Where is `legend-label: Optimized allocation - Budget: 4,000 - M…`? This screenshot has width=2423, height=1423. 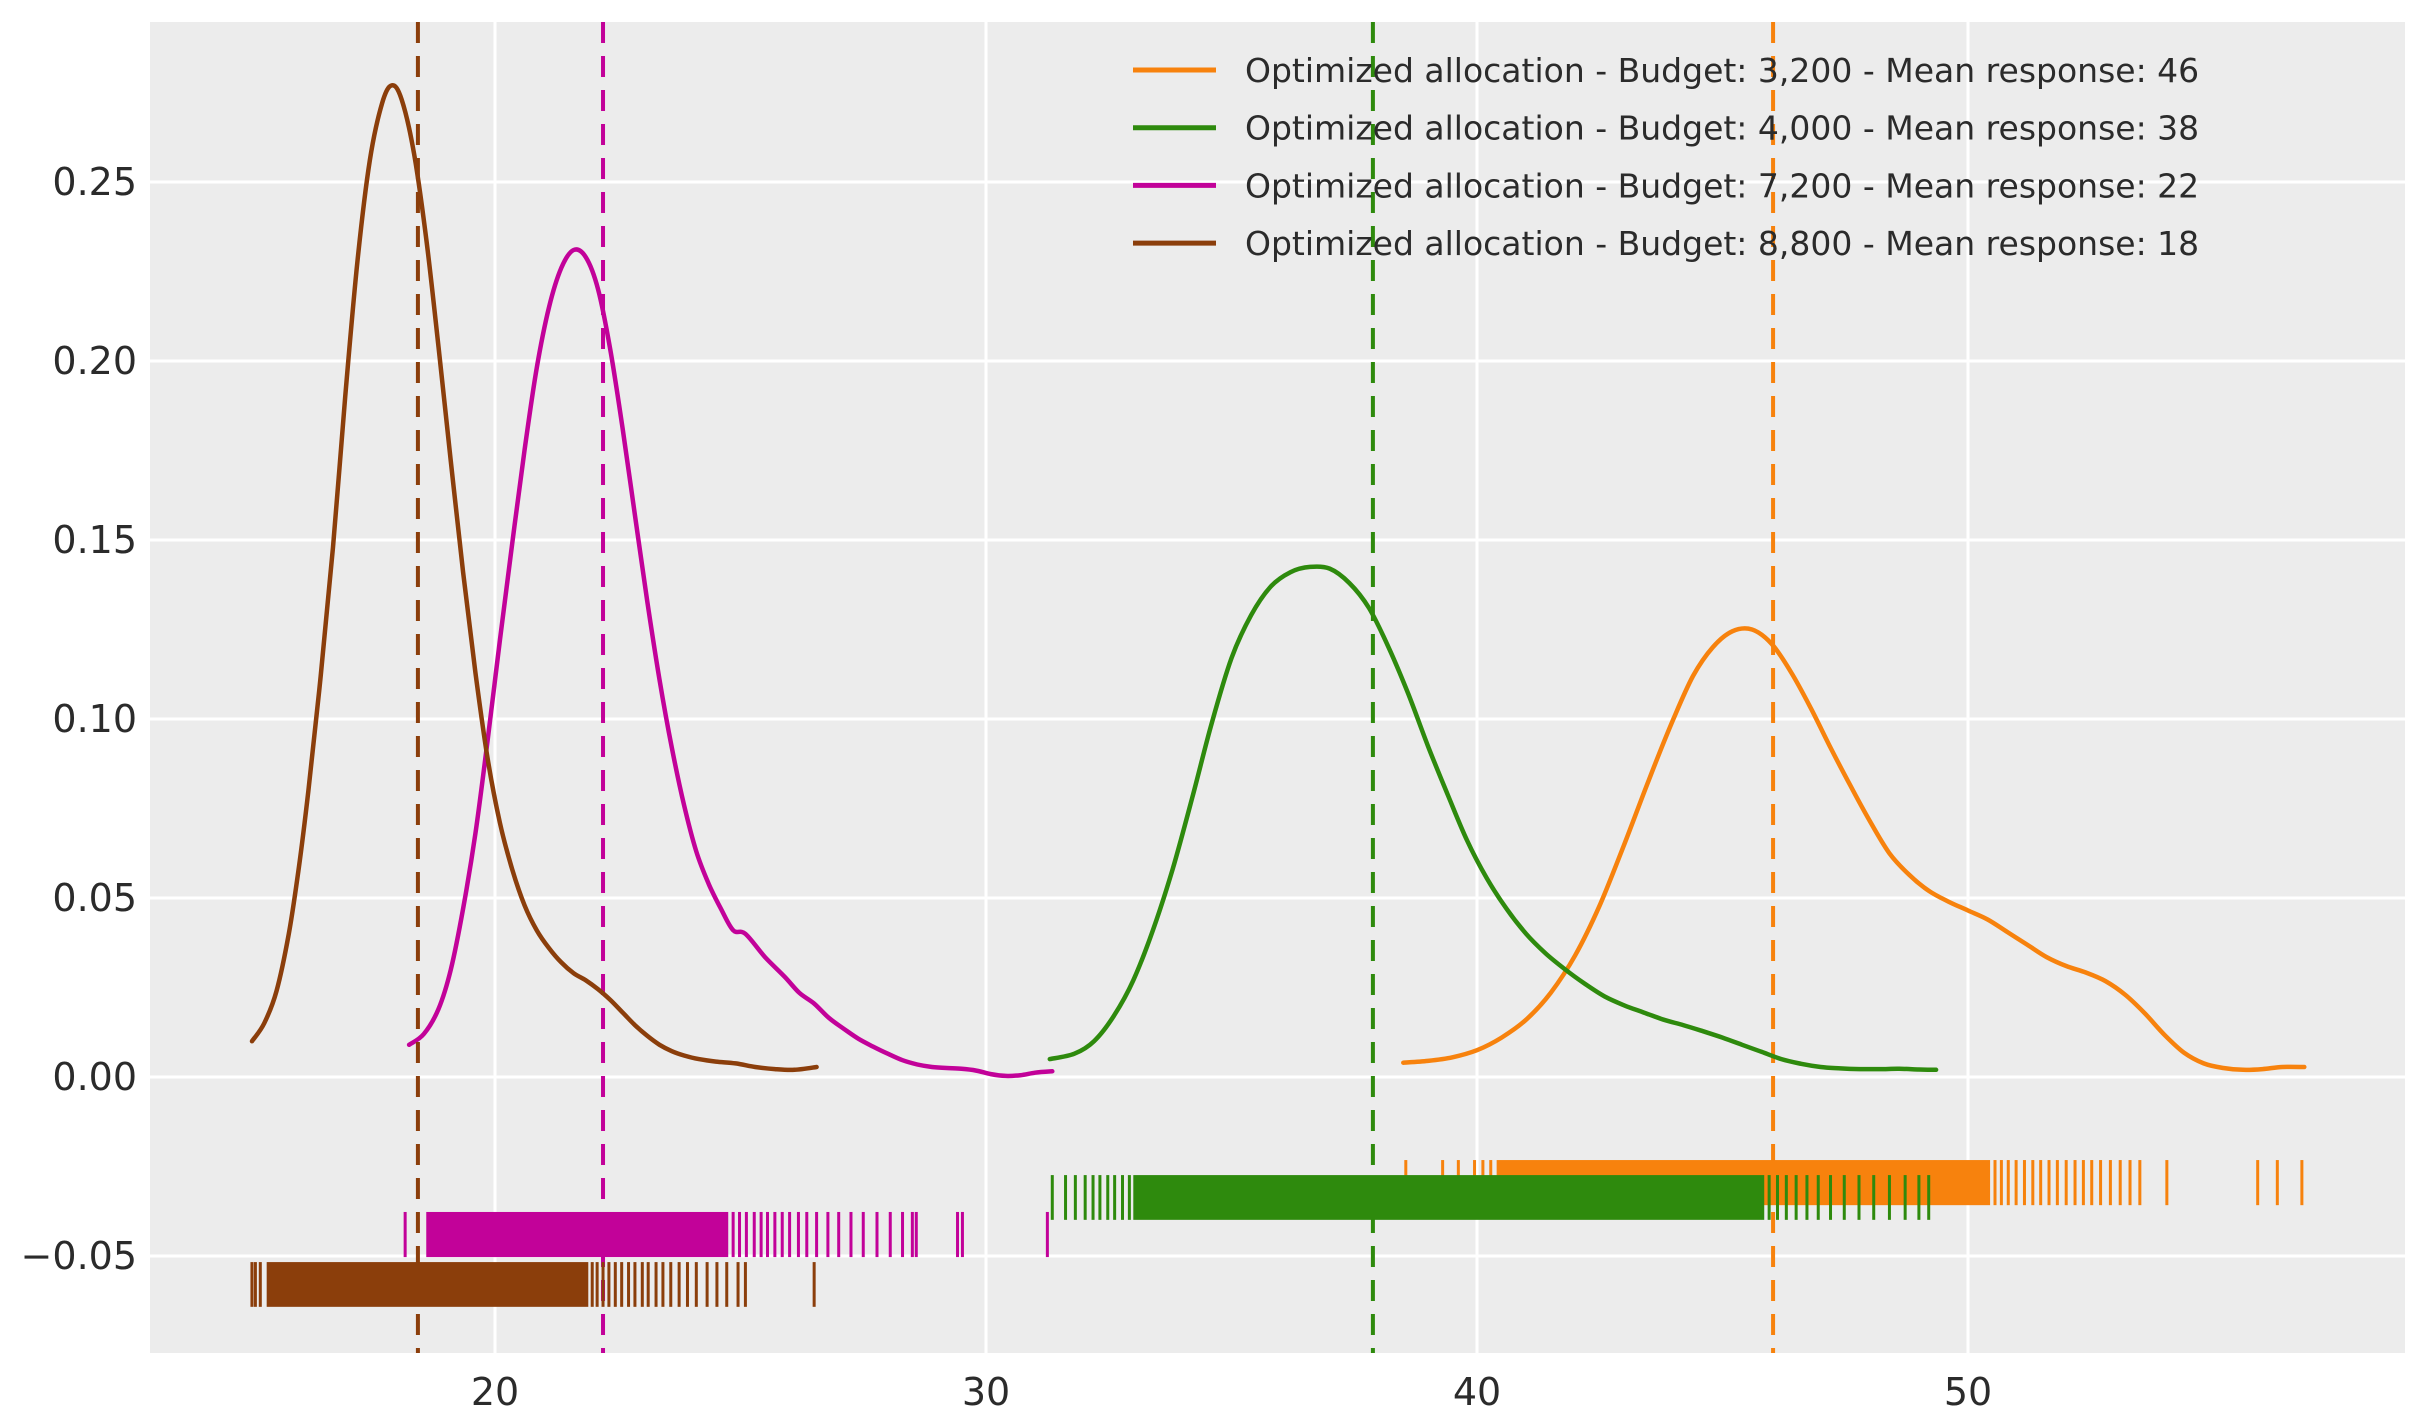 legend-label: Optimized allocation - Budget: 4,000 - M… is located at coordinates (1722, 128).